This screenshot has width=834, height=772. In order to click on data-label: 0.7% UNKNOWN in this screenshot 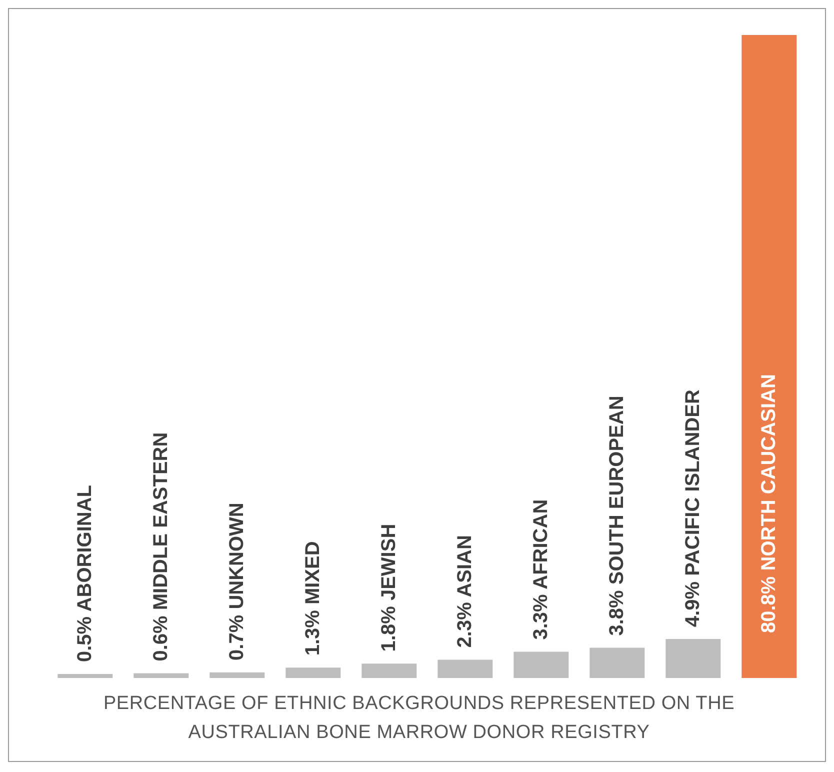, I will do `click(237, 581)`.